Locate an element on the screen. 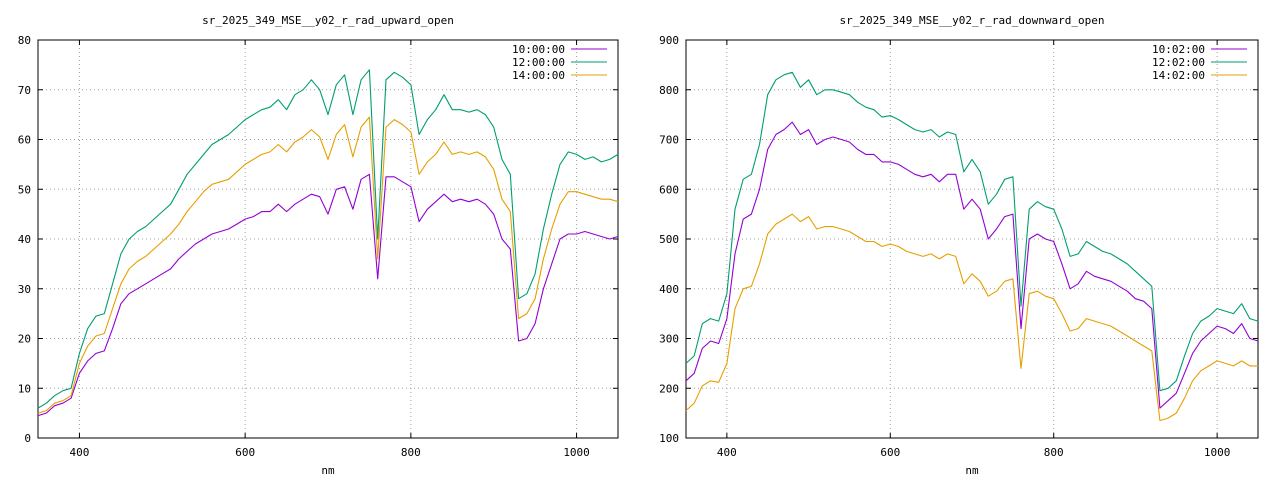 This screenshot has height=480, width=1280. chart-title: sr_2025_349_MSE__y02_r_rad_downward_open is located at coordinates (972, 20).